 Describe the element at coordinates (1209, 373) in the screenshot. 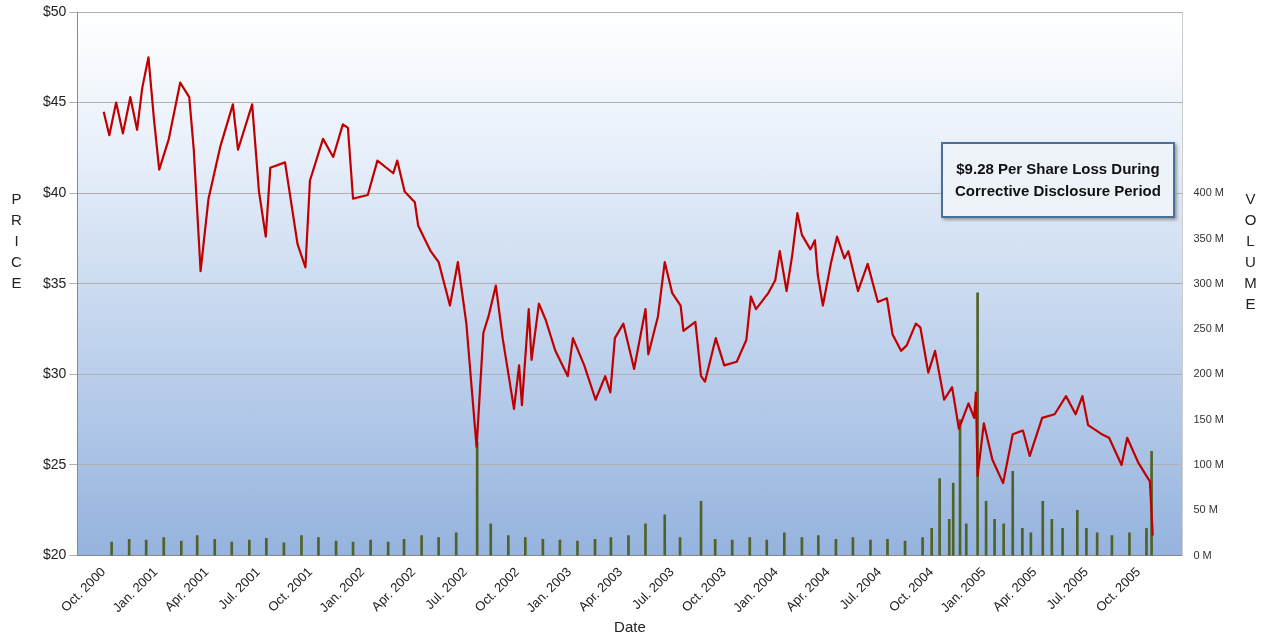

I see `y2-tick-label: 200 M` at that location.